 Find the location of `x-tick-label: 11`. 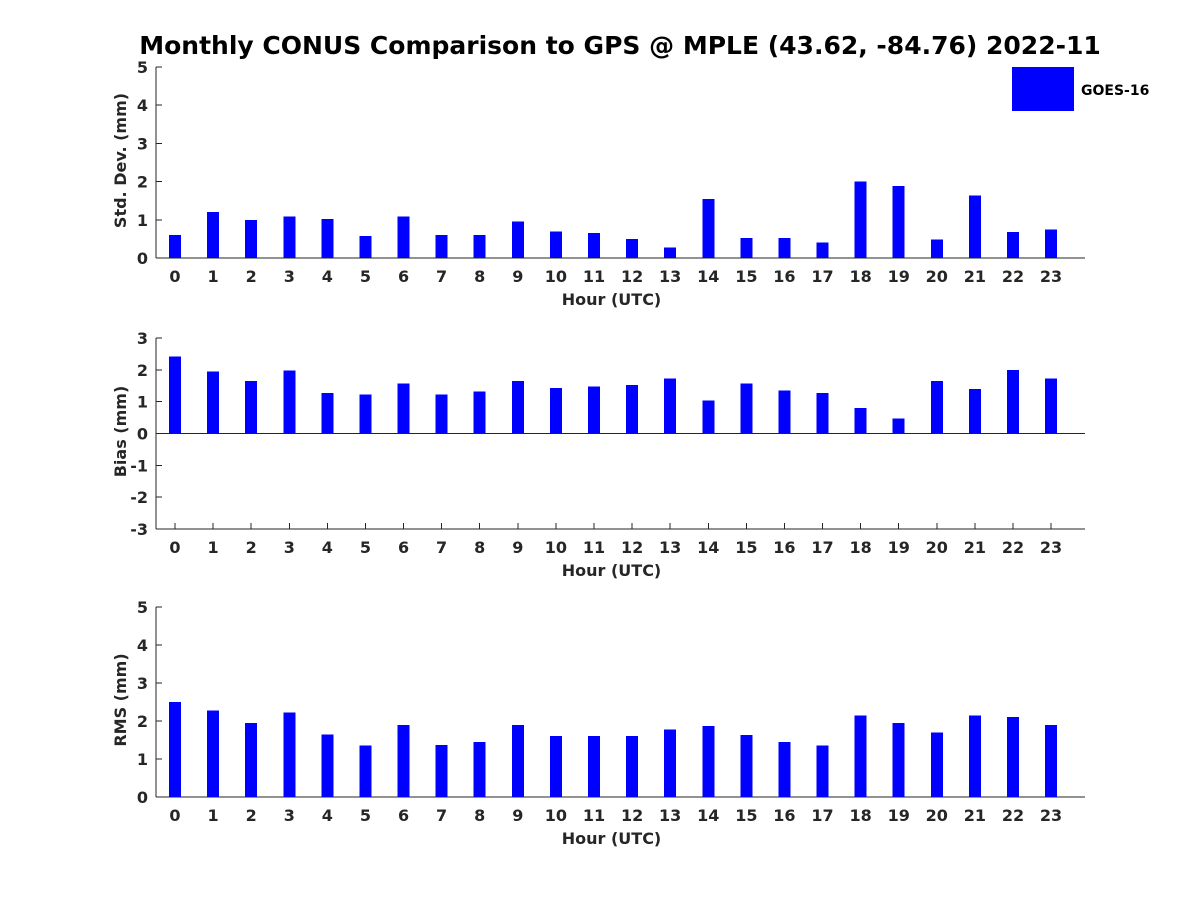

x-tick-label: 11 is located at coordinates (594, 547).